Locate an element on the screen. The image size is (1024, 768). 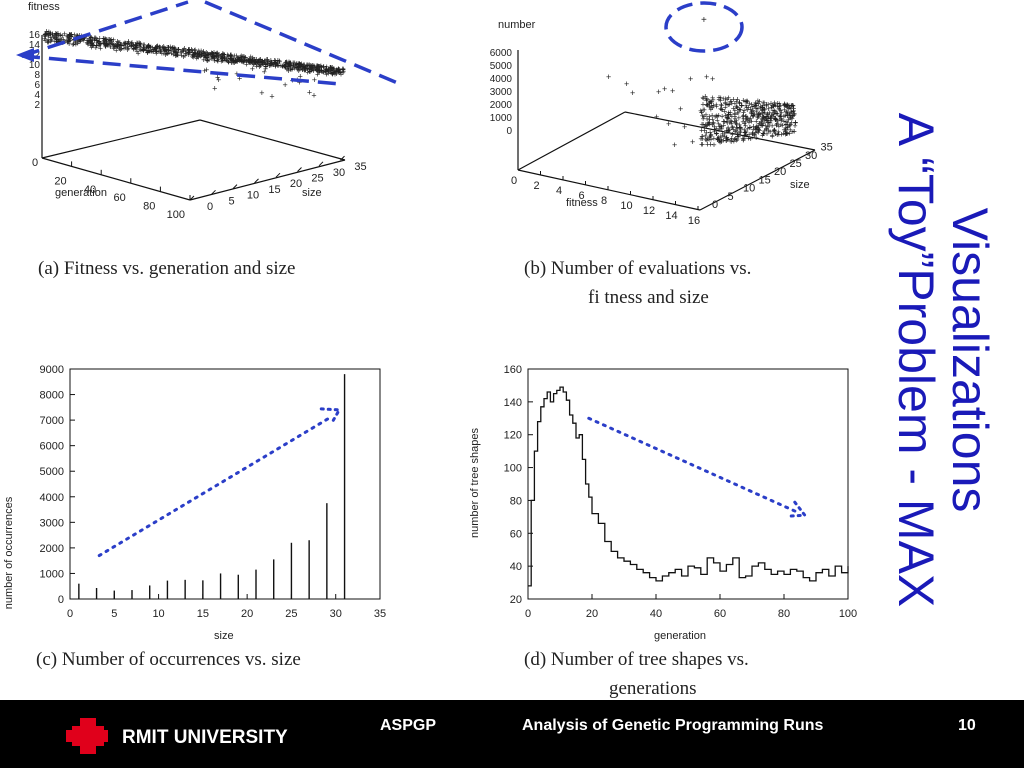
chart-b-y-tick: 20 is located at coordinates (780, 172).